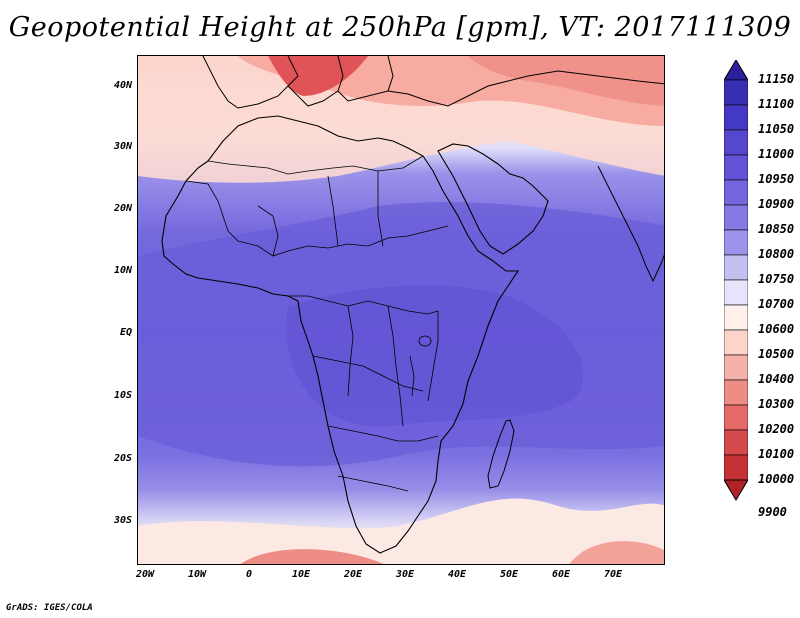 This screenshot has width=800, height=618. What do you see at coordinates (613, 574) in the screenshot?
I see `lon-label-70e: 70E` at bounding box center [613, 574].